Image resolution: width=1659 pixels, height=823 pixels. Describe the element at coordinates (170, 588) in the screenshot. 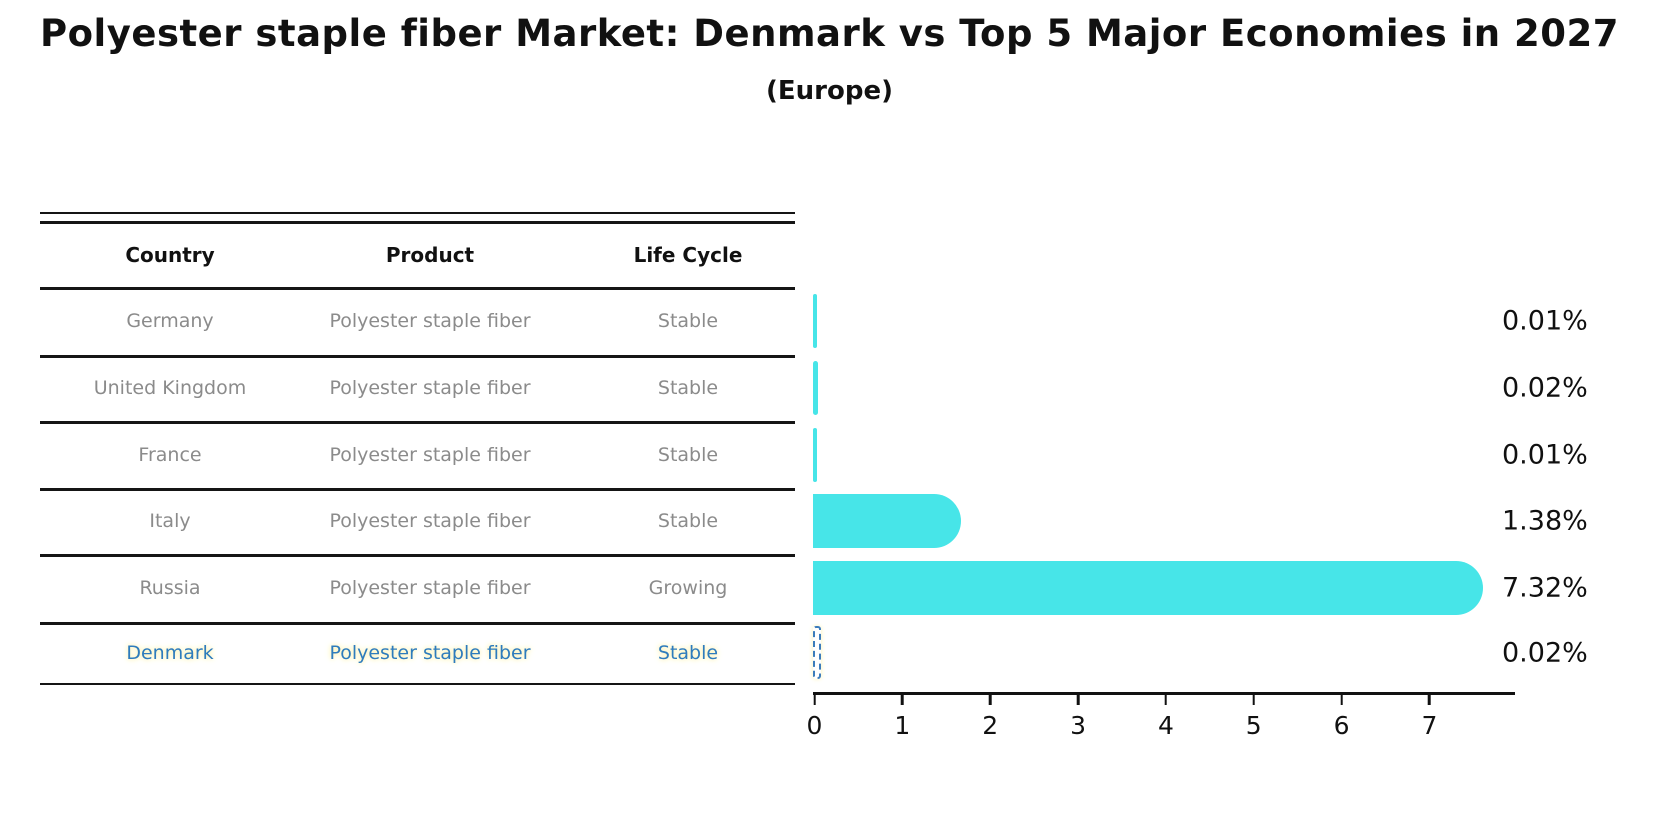

I see `table-cell-country-russia: Russia` at that location.